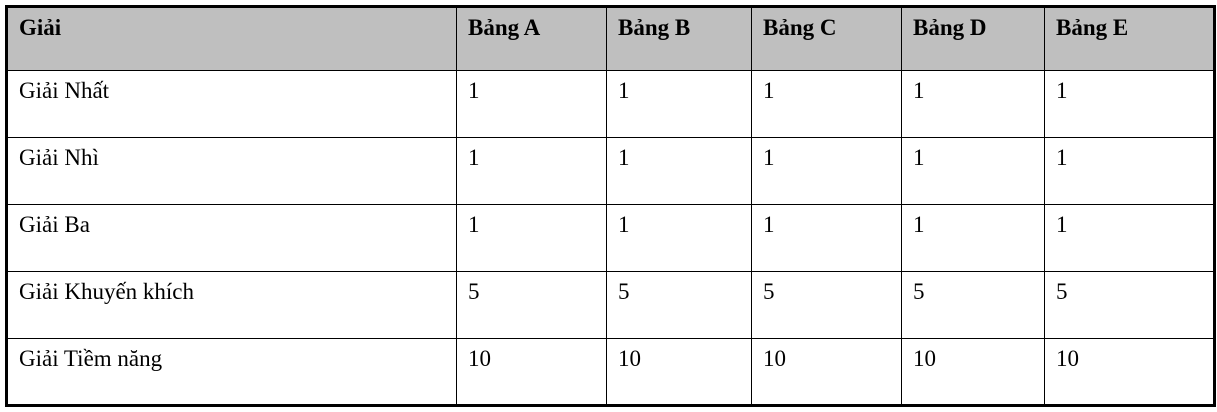 Image resolution: width=1217 pixels, height=412 pixels. Describe the element at coordinates (826, 38) in the screenshot. I see `column-header-group-c: Bảng C` at that location.